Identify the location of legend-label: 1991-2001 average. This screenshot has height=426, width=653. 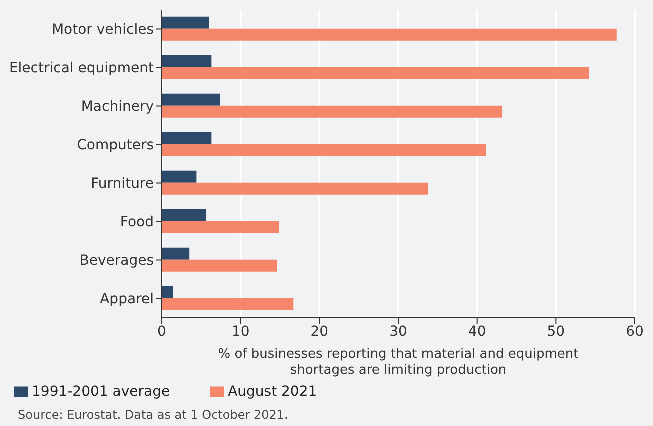
(101, 392).